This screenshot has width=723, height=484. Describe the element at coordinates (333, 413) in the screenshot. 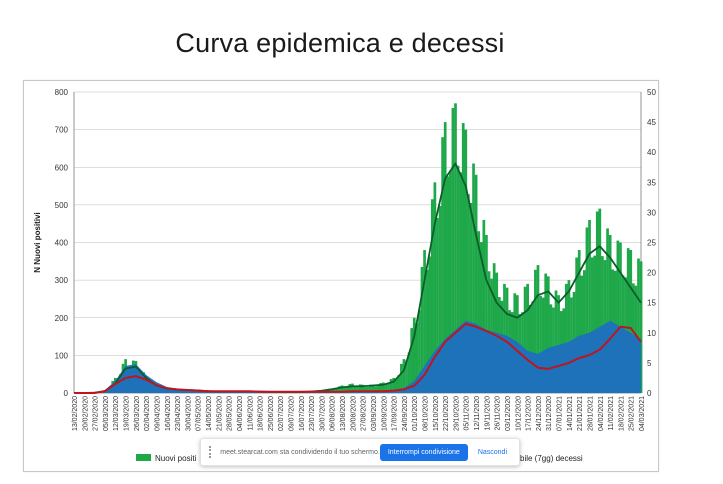

I see `x-tick-label: 06/08/2020` at that location.